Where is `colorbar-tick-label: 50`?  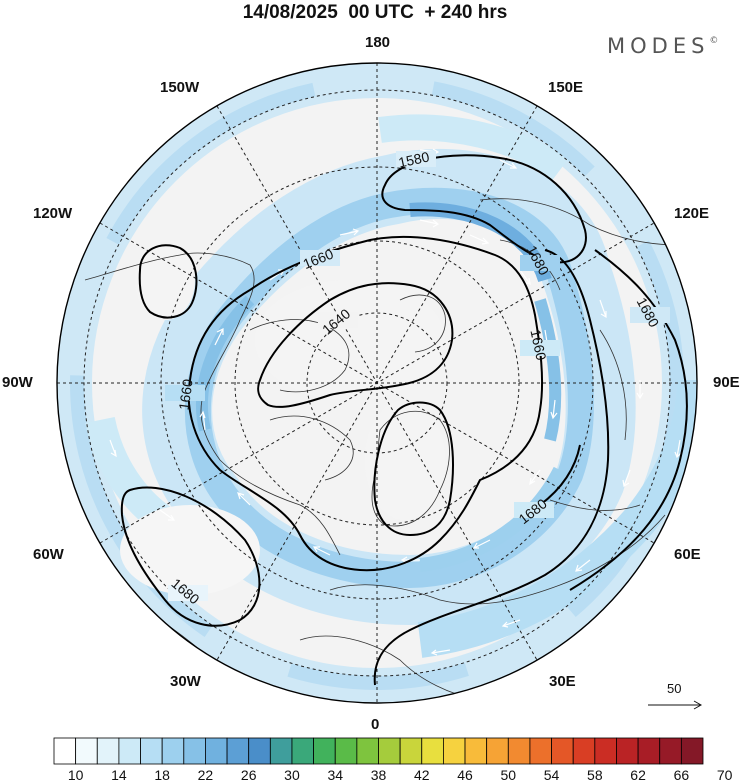 colorbar-tick-label: 50 is located at coordinates (509, 774).